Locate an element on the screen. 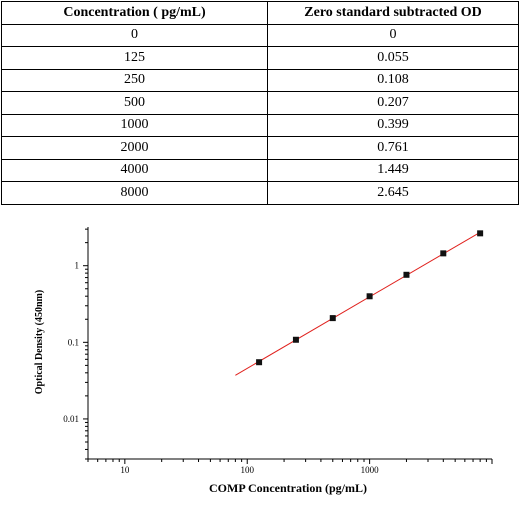 Image resolution: width=520 pixels, height=520 pixels. cell-concentration: 0 is located at coordinates (134, 35).